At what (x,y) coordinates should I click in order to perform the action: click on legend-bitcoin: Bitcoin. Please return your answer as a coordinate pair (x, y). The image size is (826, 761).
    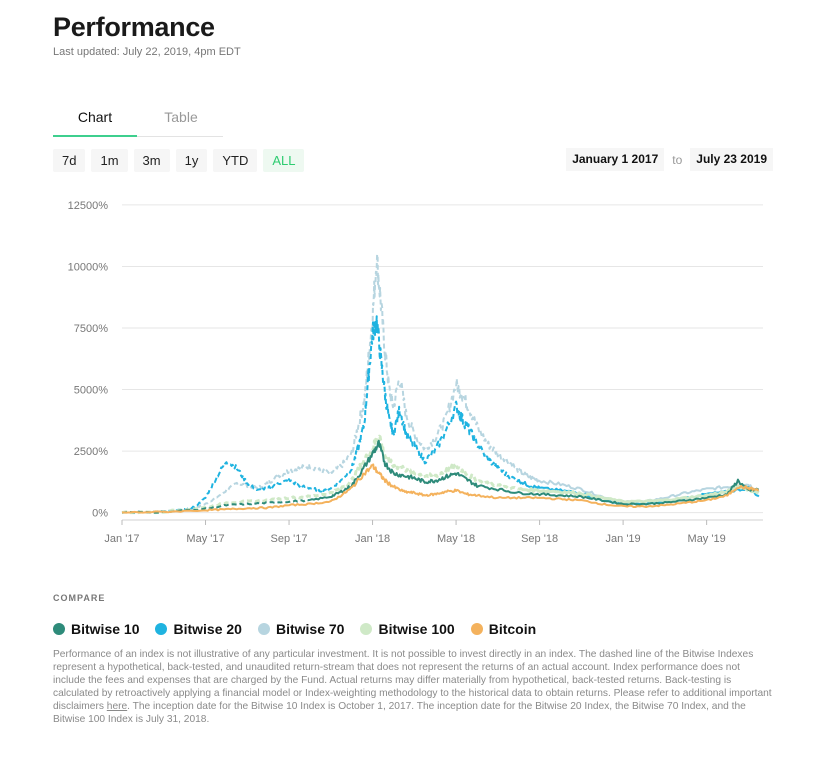
    Looking at the image, I should click on (503, 629).